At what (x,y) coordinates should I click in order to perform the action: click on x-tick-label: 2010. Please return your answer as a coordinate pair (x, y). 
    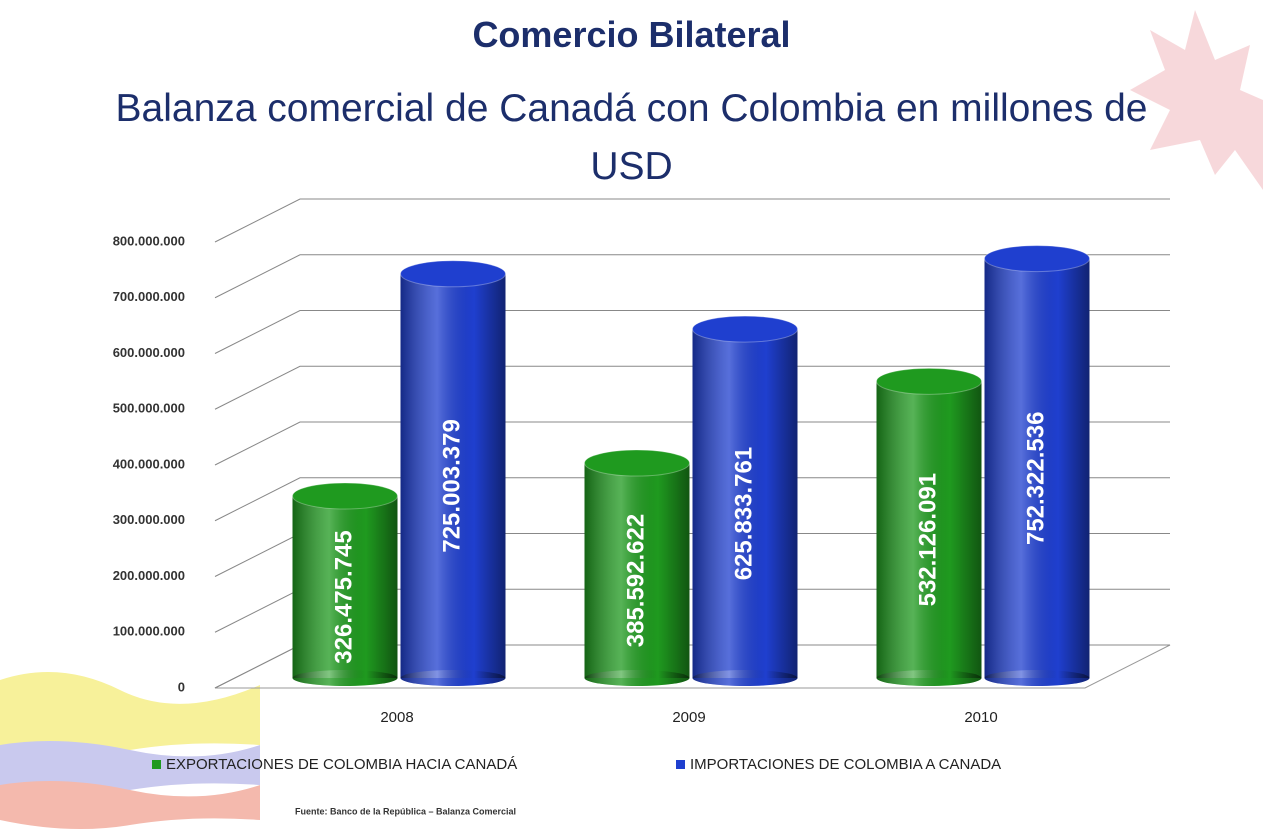
    Looking at the image, I should click on (980, 717).